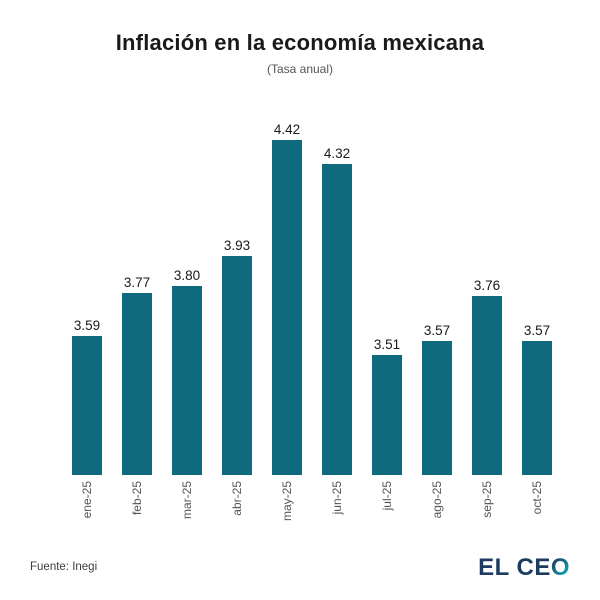 Image resolution: width=600 pixels, height=600 pixels. I want to click on bar-column: 3.77, so click(137, 375).